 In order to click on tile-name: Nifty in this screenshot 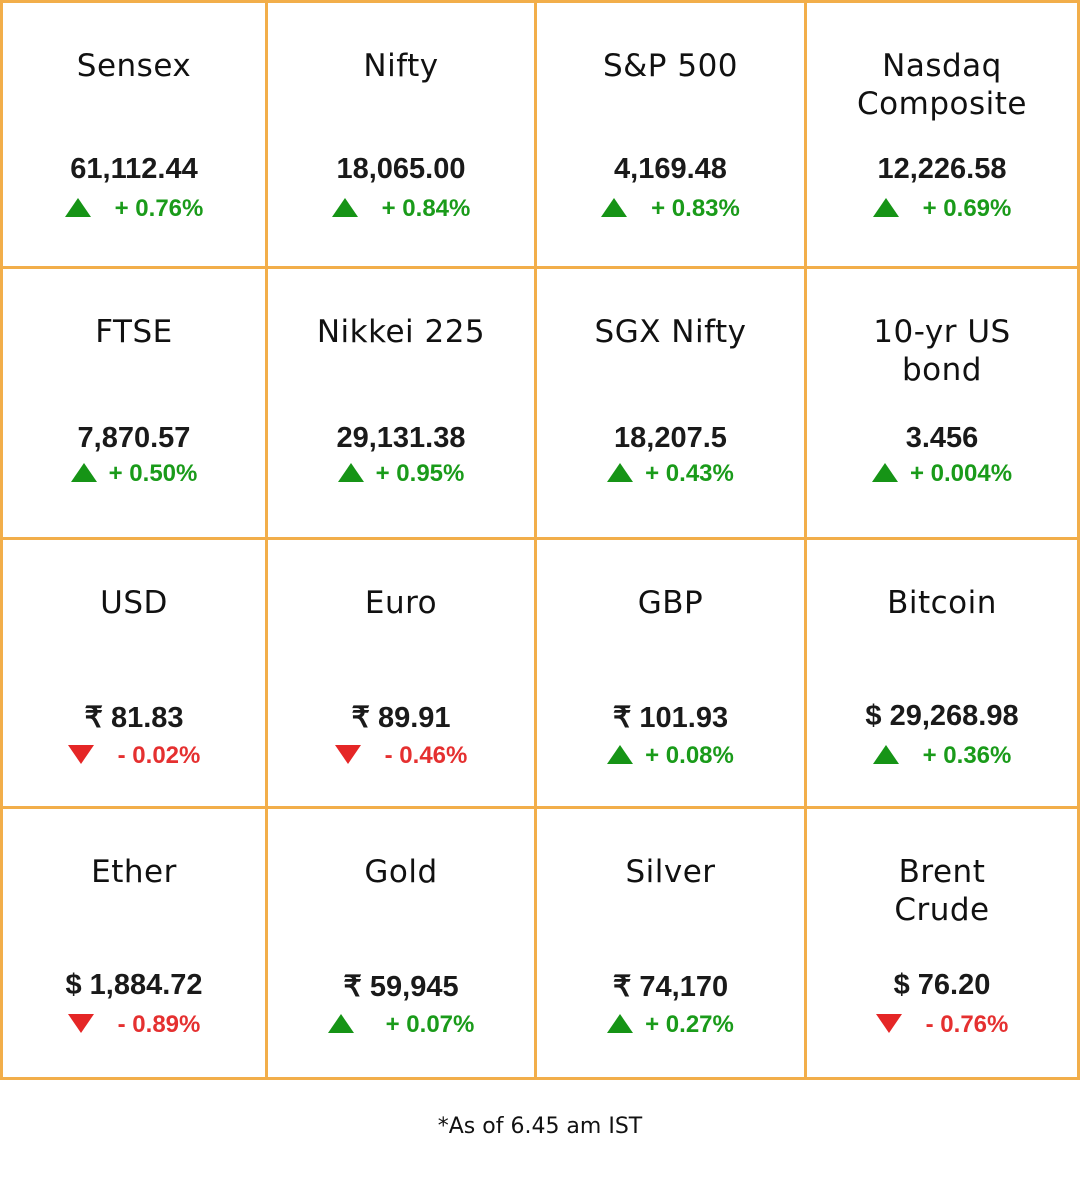, I will do `click(401, 66)`.